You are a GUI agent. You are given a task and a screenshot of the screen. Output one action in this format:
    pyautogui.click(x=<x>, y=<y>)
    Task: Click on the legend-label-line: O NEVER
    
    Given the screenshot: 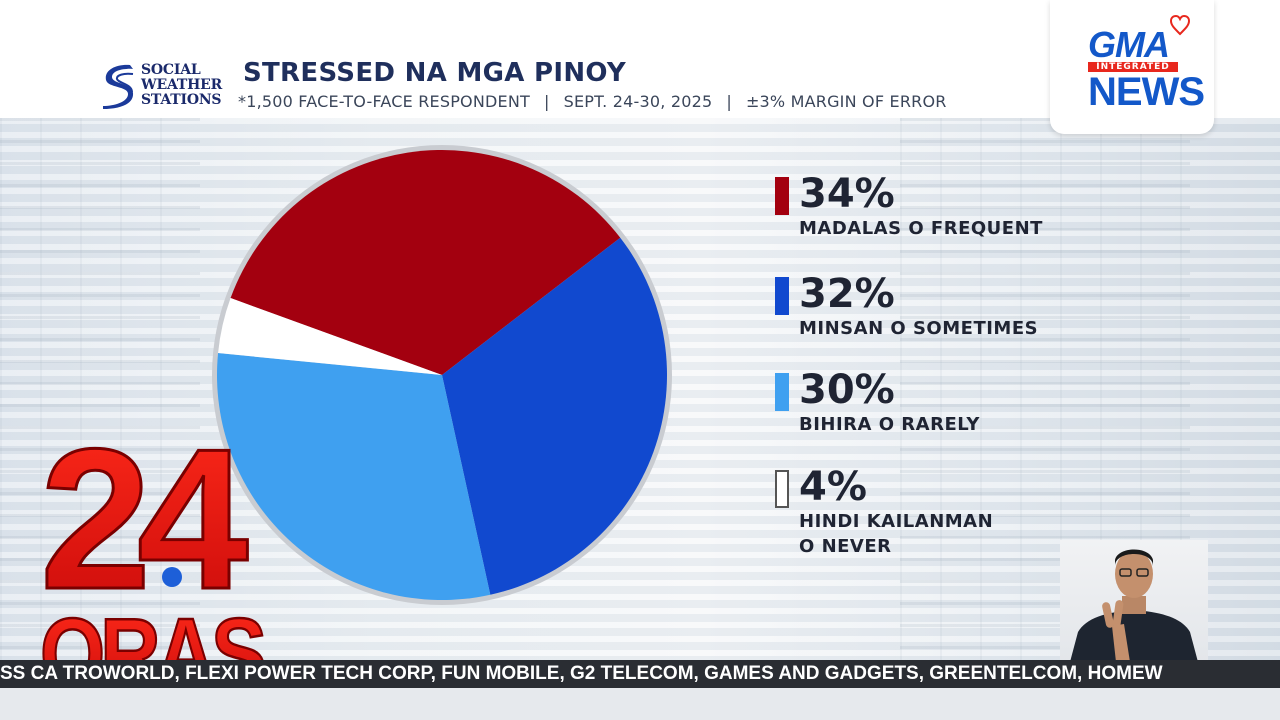 What is the action you would take?
    pyautogui.click(x=845, y=546)
    